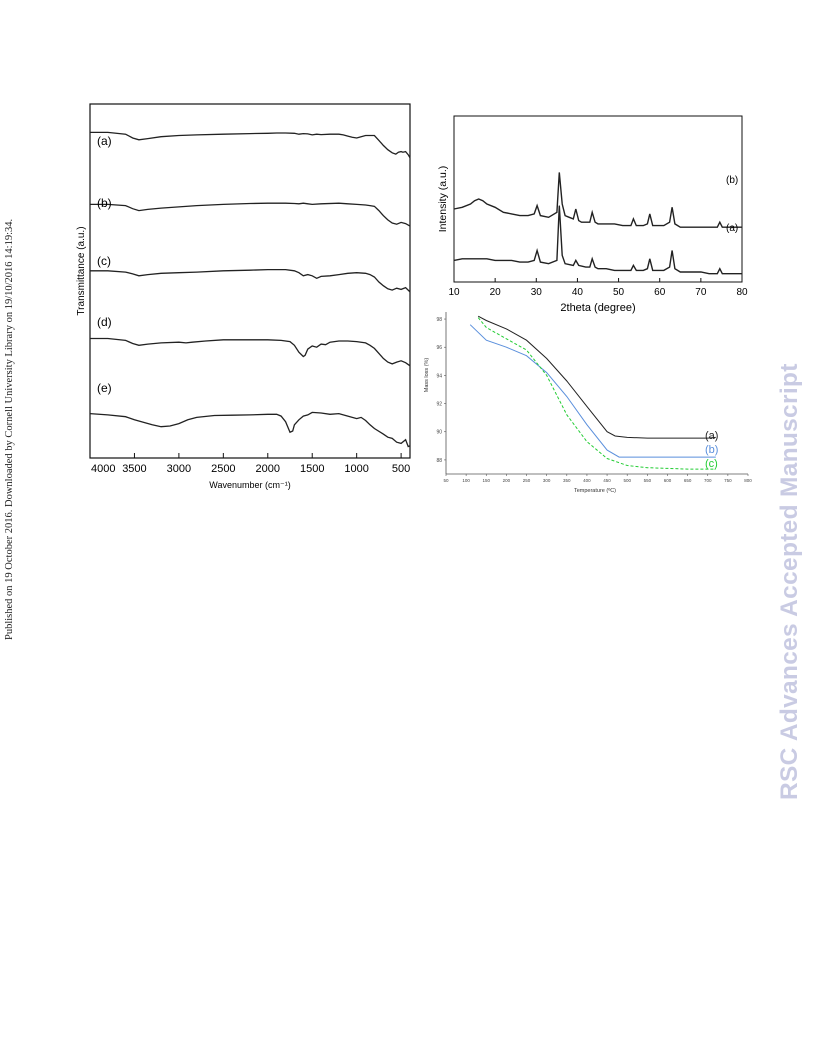 The height and width of the screenshot is (1056, 816). Describe the element at coordinates (81, 270) in the screenshot. I see `ftir-y-axis-label: Transmittance (a.u.)` at that location.